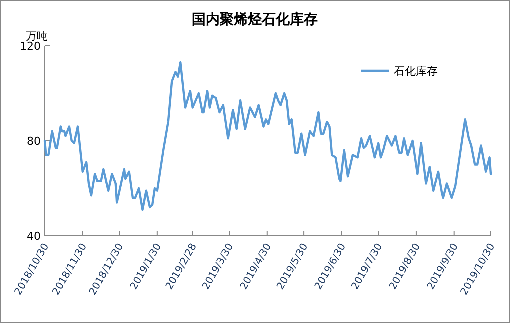 Image resolution: width=510 pixels, height=323 pixels. Describe the element at coordinates (37, 36) in the screenshot. I see `y-axis-title: 万吨` at that location.